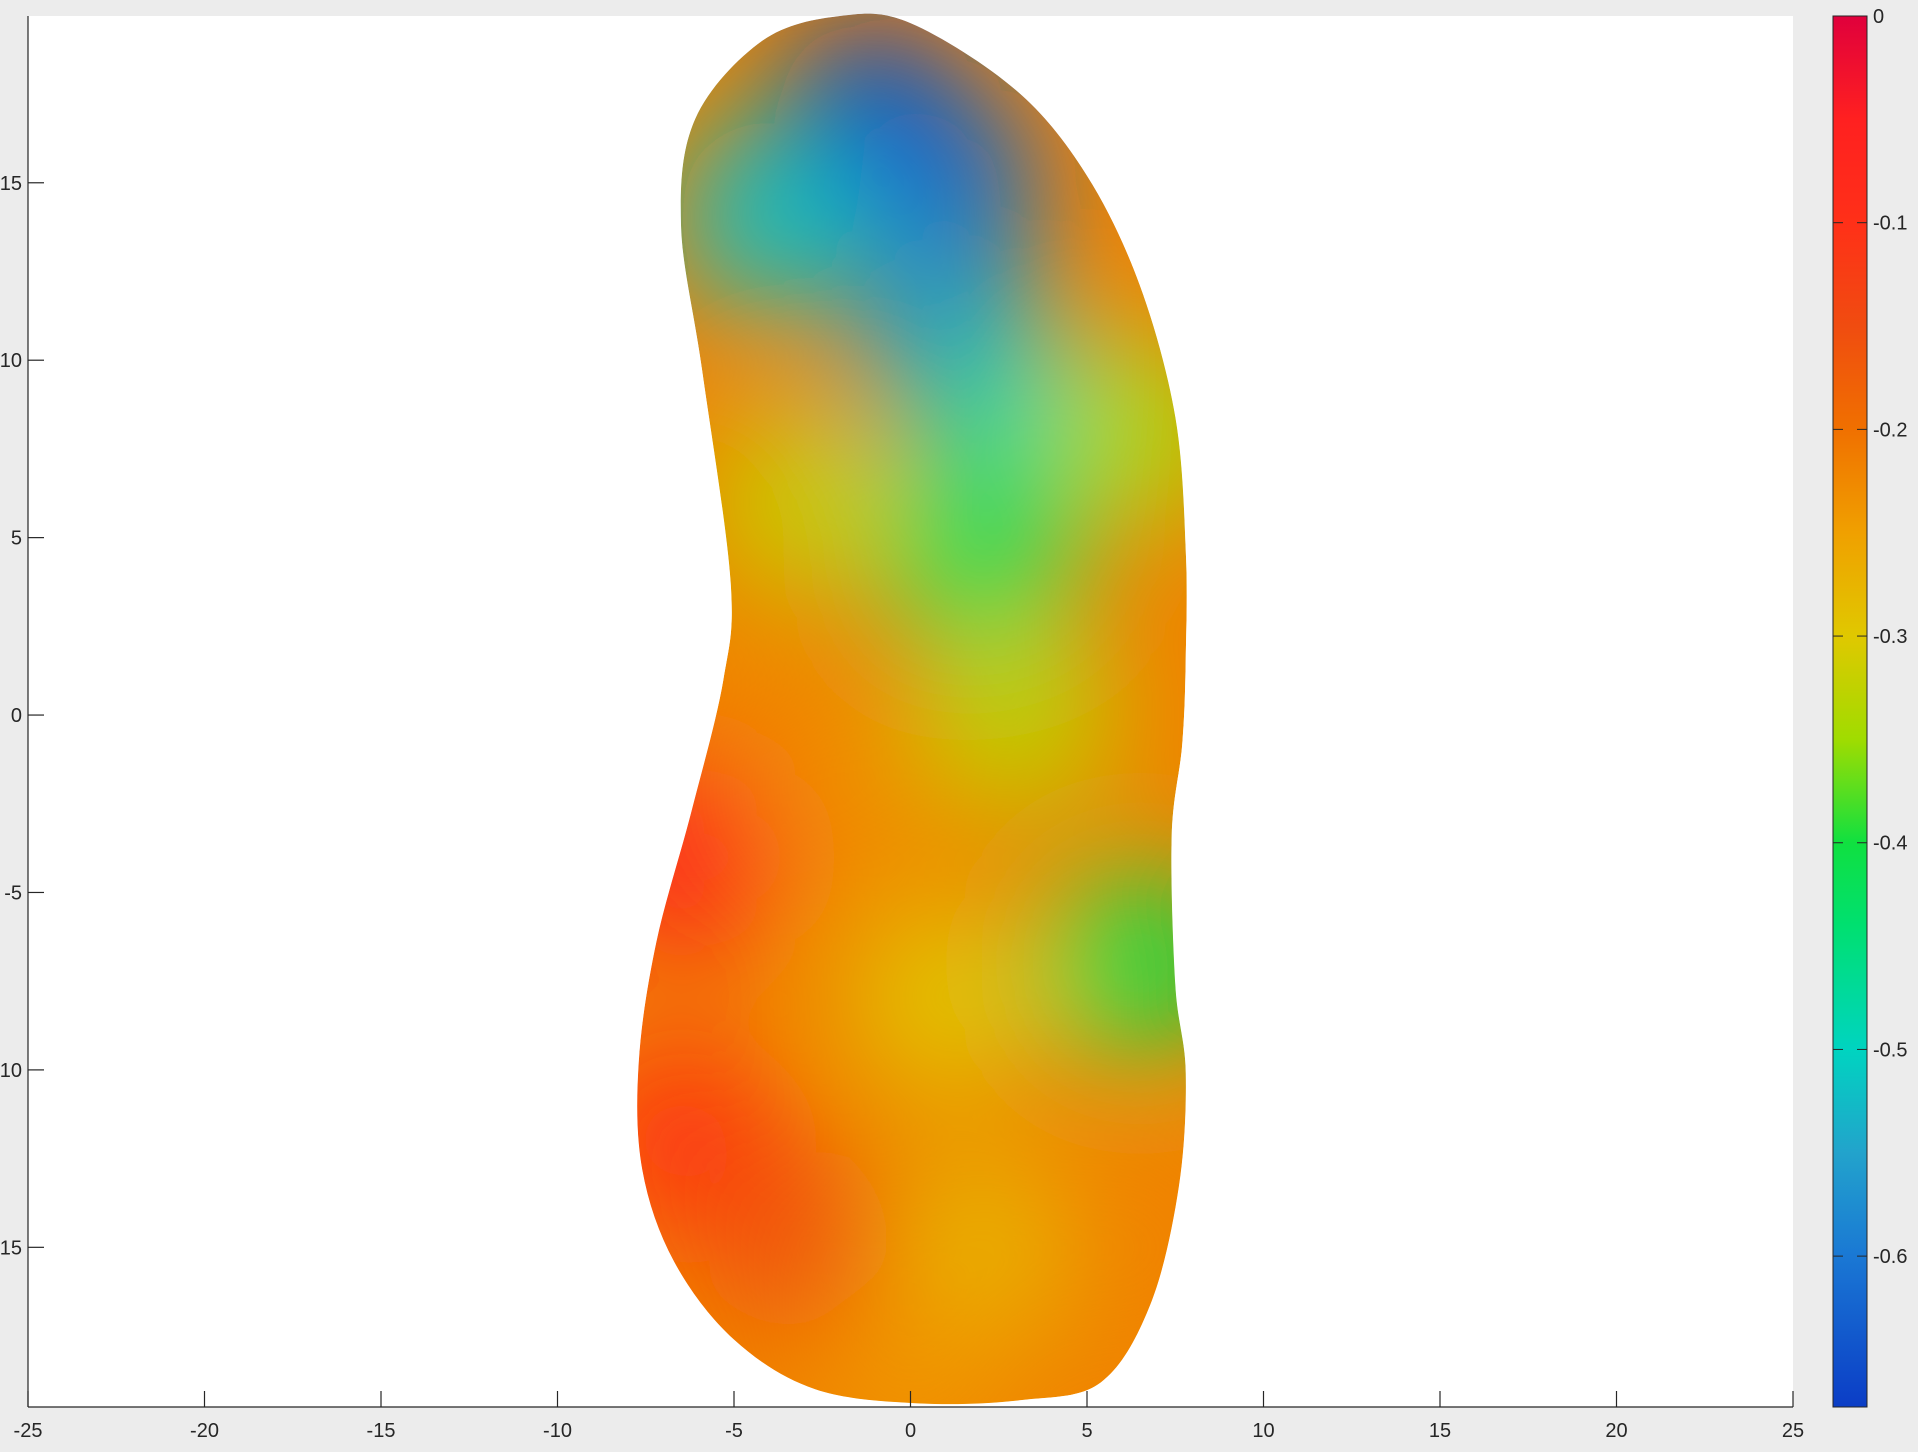  Describe the element at coordinates (381, 1431) in the screenshot. I see `x-tick-label: -15` at that location.